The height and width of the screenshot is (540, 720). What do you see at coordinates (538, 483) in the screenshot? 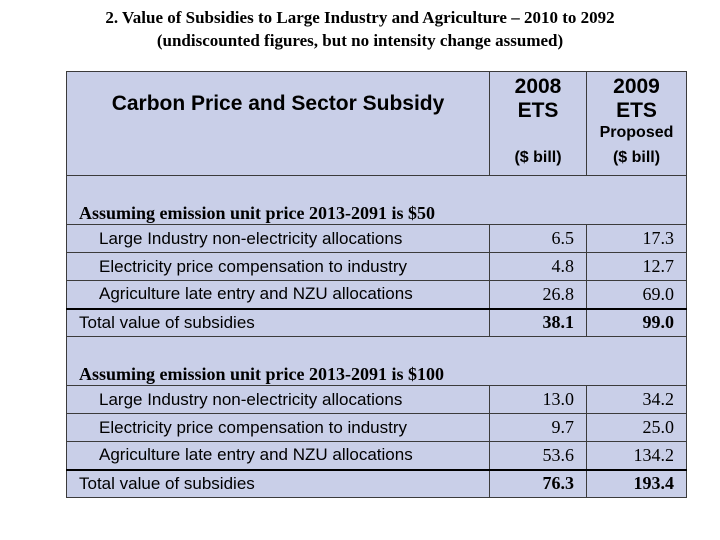
I see `total-2008: 76.3` at bounding box center [538, 483].